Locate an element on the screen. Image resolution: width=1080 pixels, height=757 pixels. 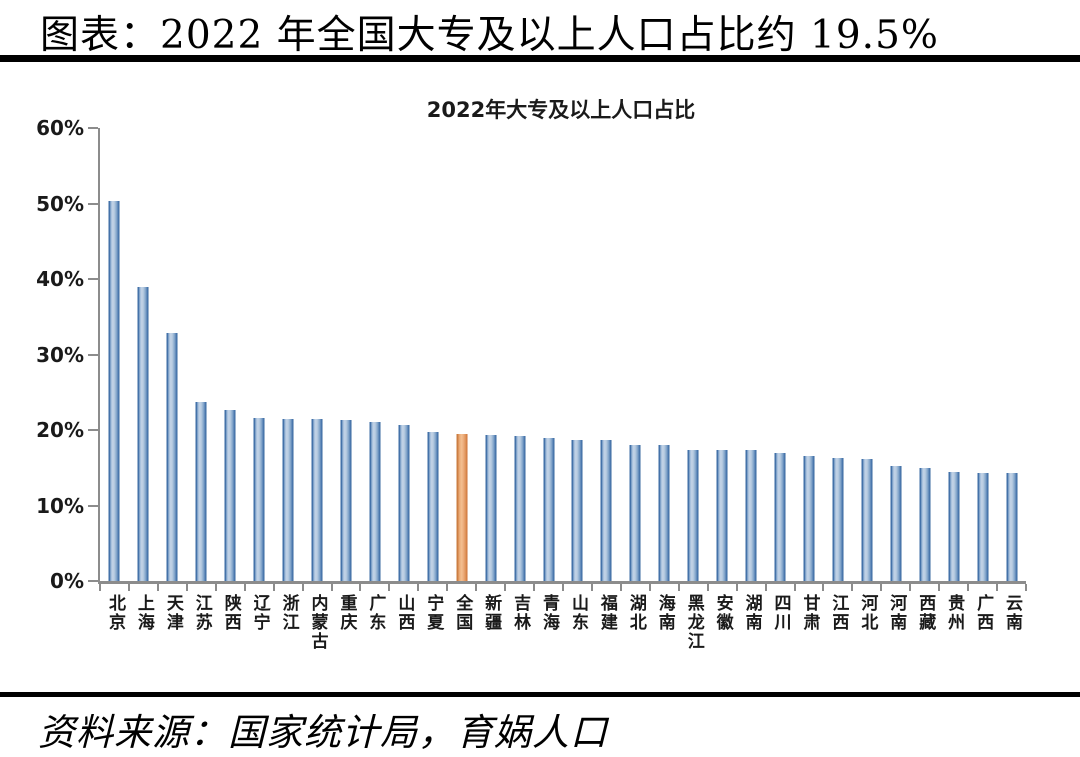
bar-slot: 全国 is located at coordinates (461, 380).